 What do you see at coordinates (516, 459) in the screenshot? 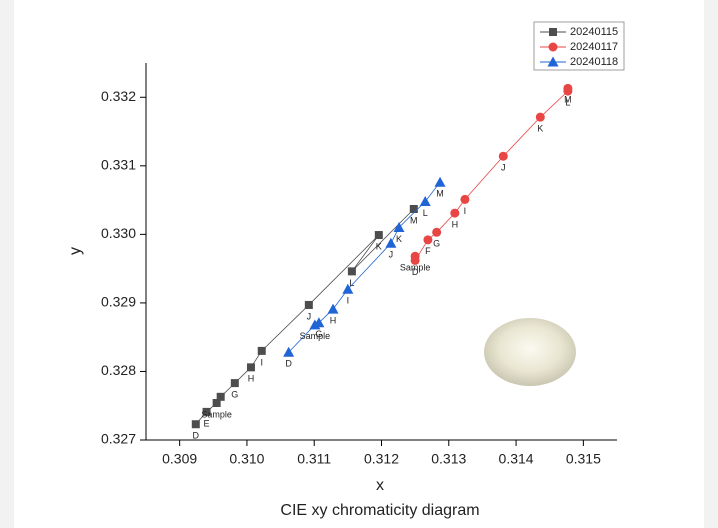
I see `x-tick-label: 0.314` at bounding box center [516, 459].